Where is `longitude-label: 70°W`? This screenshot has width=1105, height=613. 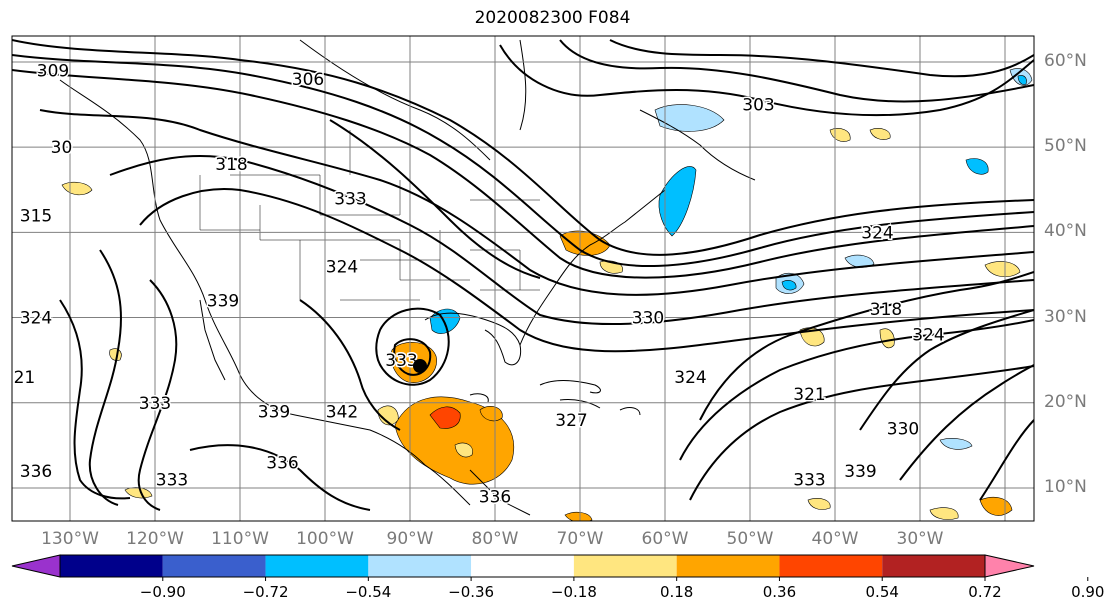
longitude-label: 70°W is located at coordinates (580, 539).